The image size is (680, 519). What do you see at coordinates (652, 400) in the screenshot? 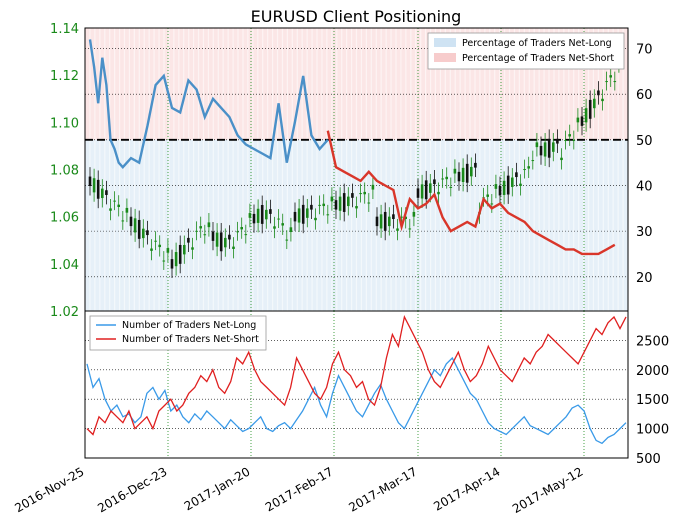
I see `count-tick-label: 1500` at bounding box center [652, 400].